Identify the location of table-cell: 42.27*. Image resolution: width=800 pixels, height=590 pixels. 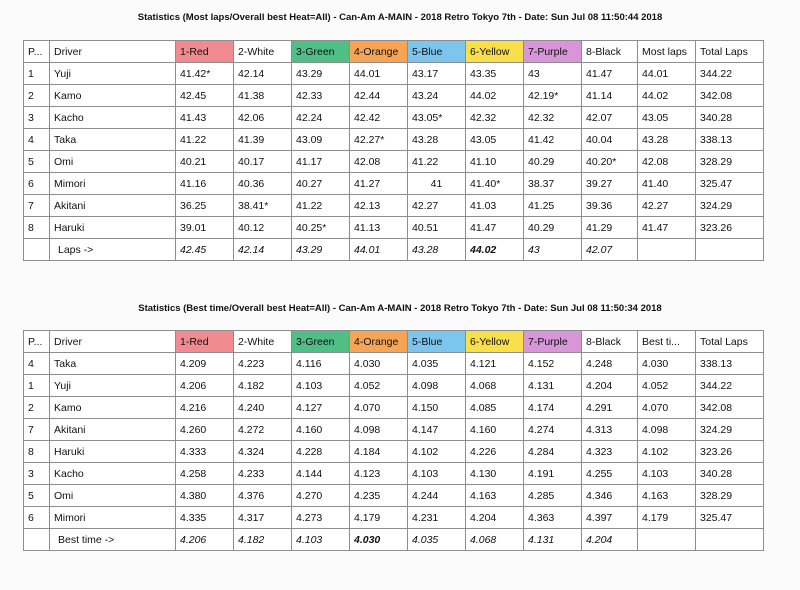
(378, 139).